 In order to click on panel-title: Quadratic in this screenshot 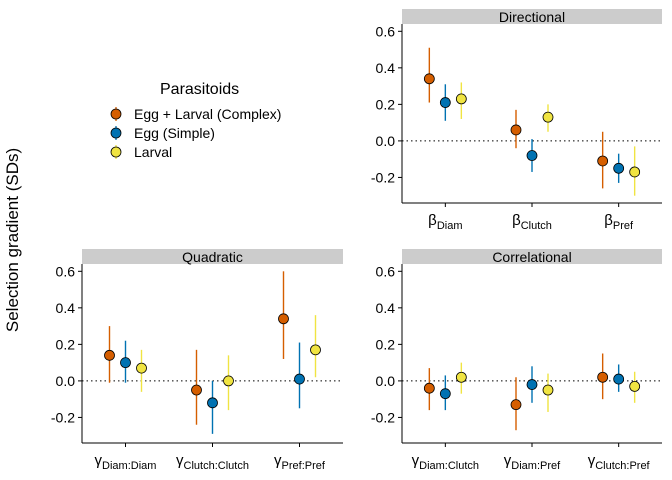, I will do `click(212, 257)`.